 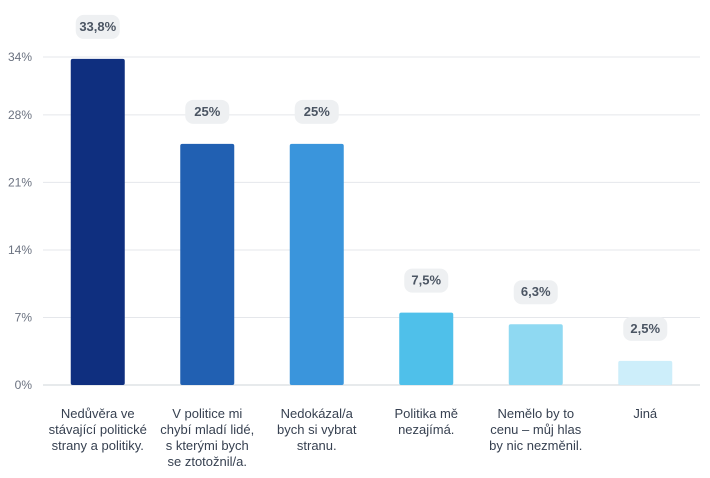 I want to click on data-label: 33,8%, so click(x=97, y=26).